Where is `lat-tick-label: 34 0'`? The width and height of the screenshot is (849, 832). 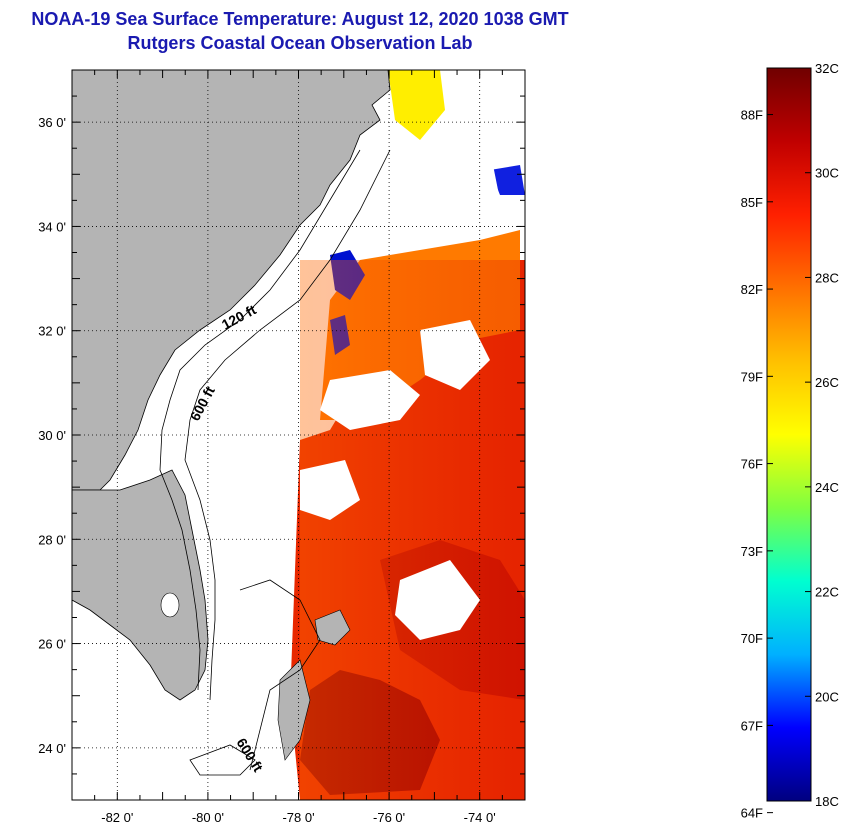
lat-tick-label: 34 0' is located at coordinates (52, 226).